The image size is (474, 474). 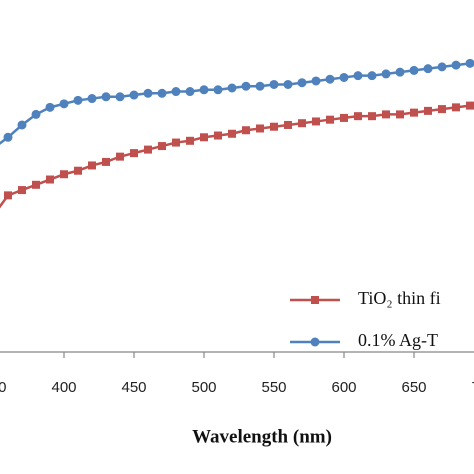 What do you see at coordinates (63, 387) in the screenshot?
I see `x-tick-label: 400` at bounding box center [63, 387].